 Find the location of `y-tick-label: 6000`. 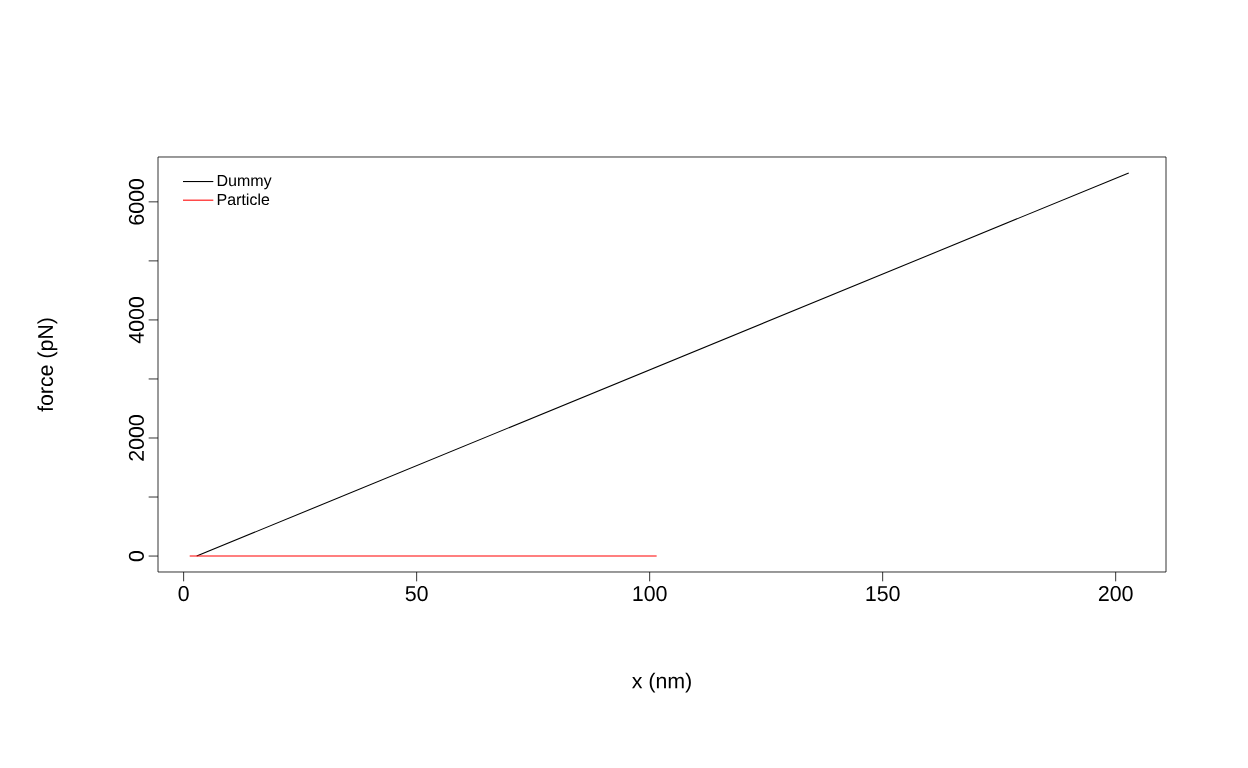

y-tick-label: 6000 is located at coordinates (136, 201).